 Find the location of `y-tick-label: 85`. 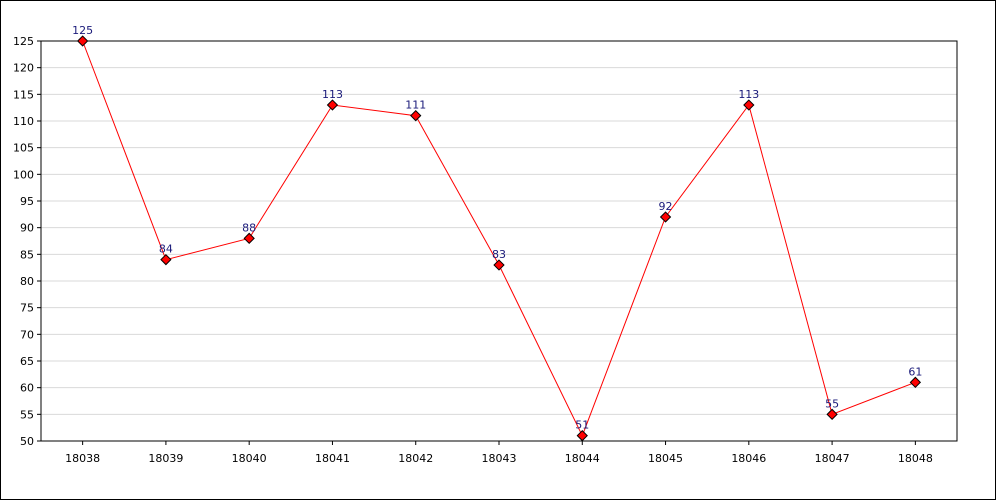

y-tick-label: 85 is located at coordinates (27, 254).